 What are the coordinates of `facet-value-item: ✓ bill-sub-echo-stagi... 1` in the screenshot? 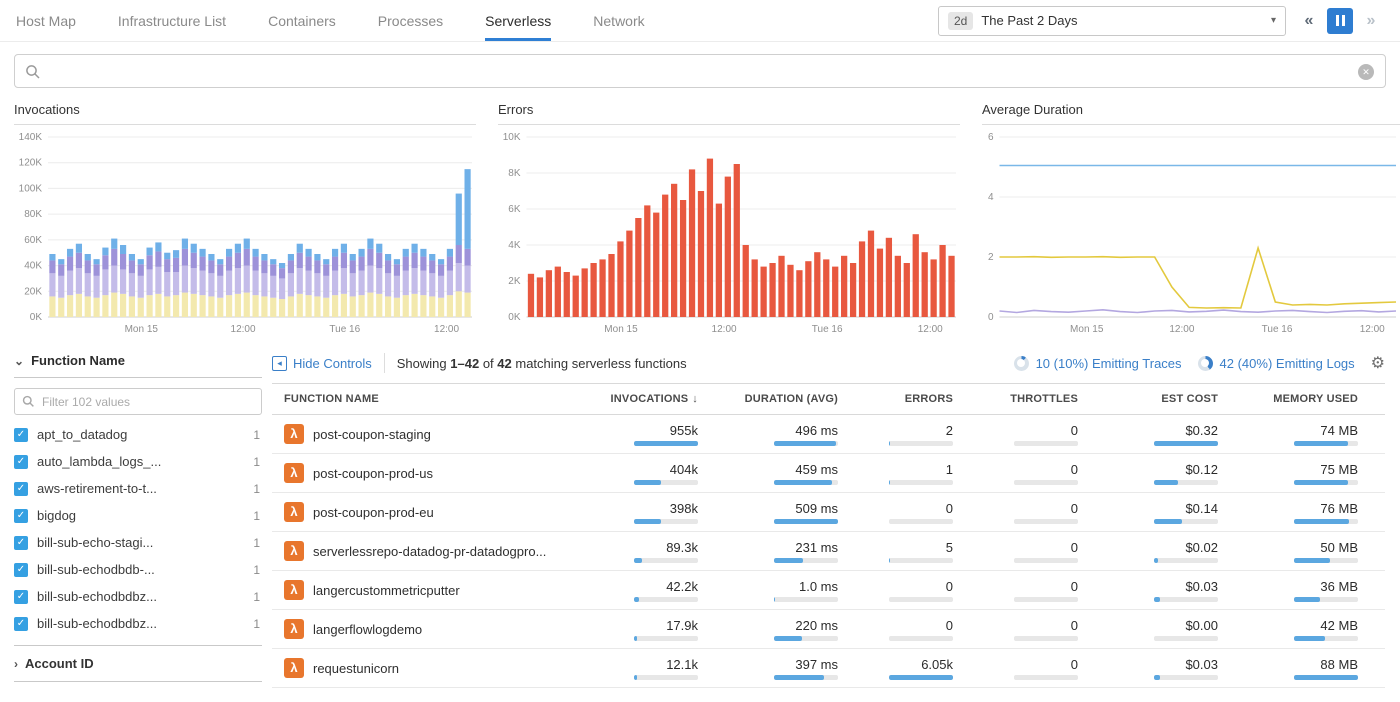 It's located at (138, 542).